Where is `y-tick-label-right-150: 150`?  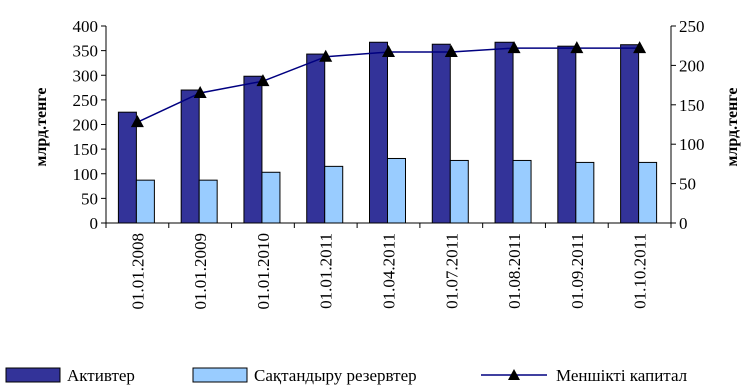 y-tick-label-right-150: 150 is located at coordinates (692, 105).